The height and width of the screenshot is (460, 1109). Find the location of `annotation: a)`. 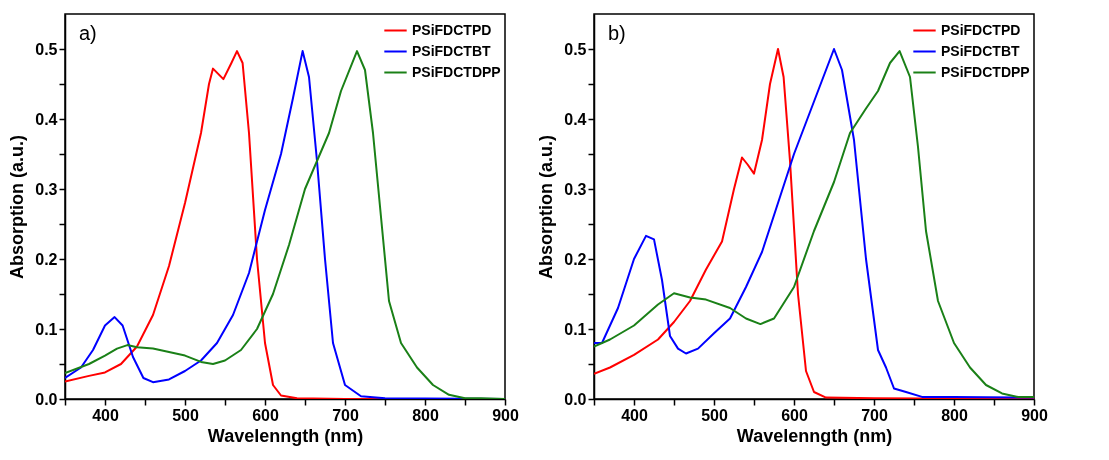

annotation: a) is located at coordinates (88, 33).